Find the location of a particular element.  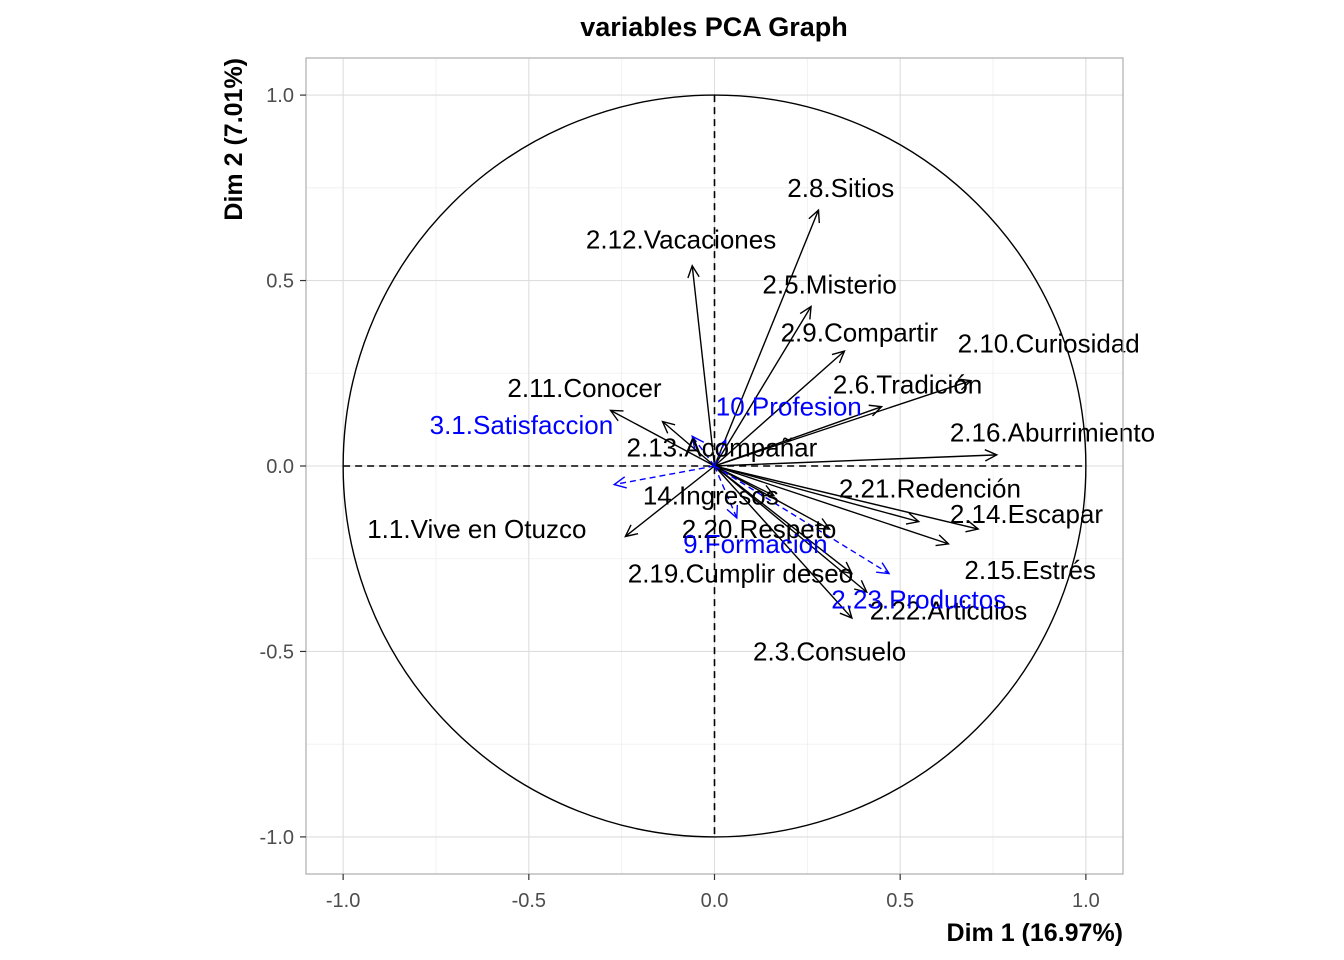

x-tick-label: 0.0 is located at coordinates (715, 901).